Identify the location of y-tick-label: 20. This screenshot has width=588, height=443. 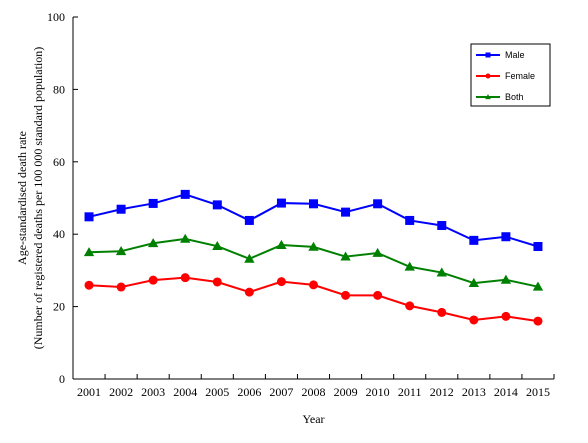
(59, 307).